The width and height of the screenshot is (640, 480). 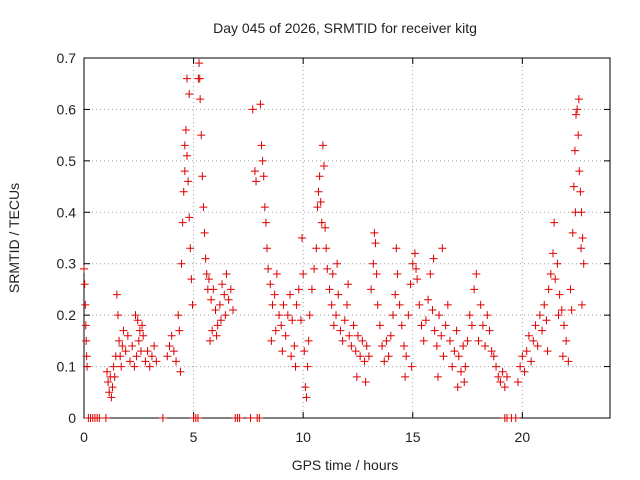 What do you see at coordinates (67, 212) in the screenshot?
I see `y-tick-label: 0.4` at bounding box center [67, 212].